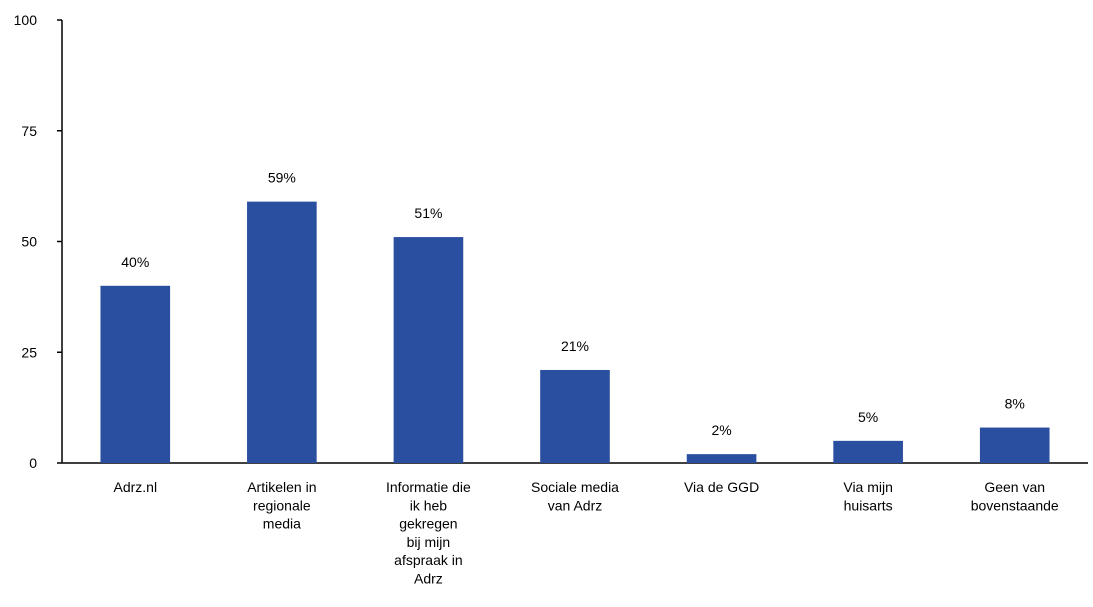  What do you see at coordinates (868, 487) in the screenshot?
I see `category-label-line: Via mijn` at bounding box center [868, 487].